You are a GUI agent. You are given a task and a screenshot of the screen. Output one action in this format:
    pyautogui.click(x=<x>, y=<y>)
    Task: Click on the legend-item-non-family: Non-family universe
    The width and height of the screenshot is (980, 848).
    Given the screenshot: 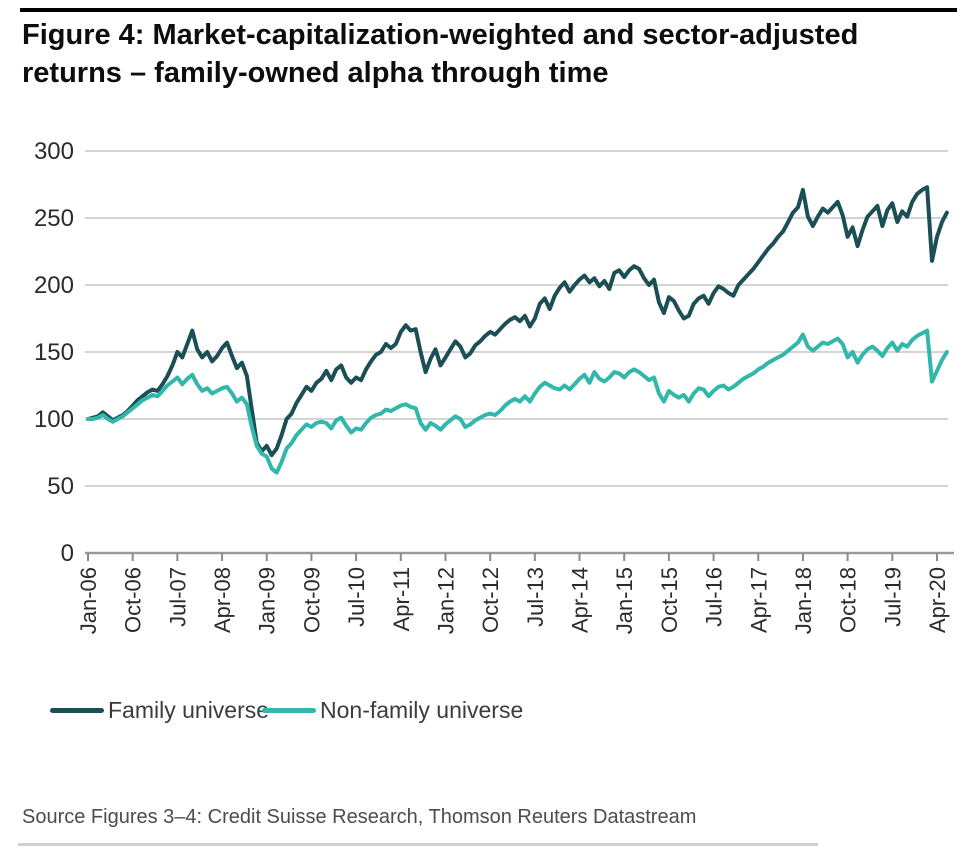 What is the action you would take?
    pyautogui.click(x=392, y=710)
    